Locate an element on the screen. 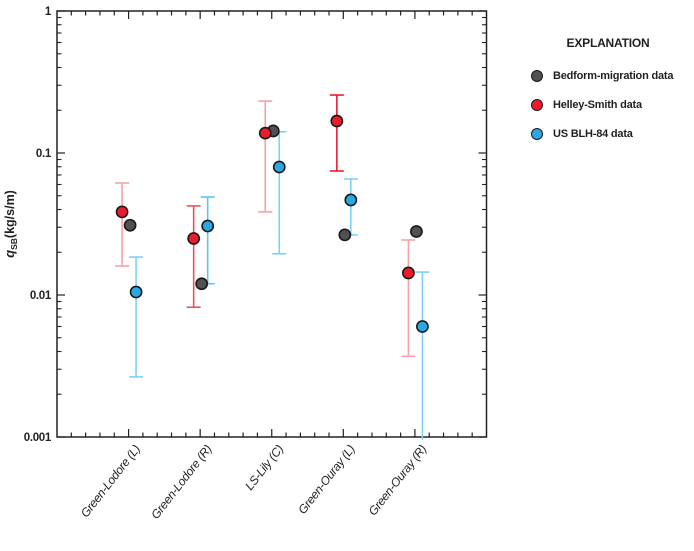 Image resolution: width=694 pixels, height=551 pixels. legend-title: EXPLANATION is located at coordinates (608, 43).